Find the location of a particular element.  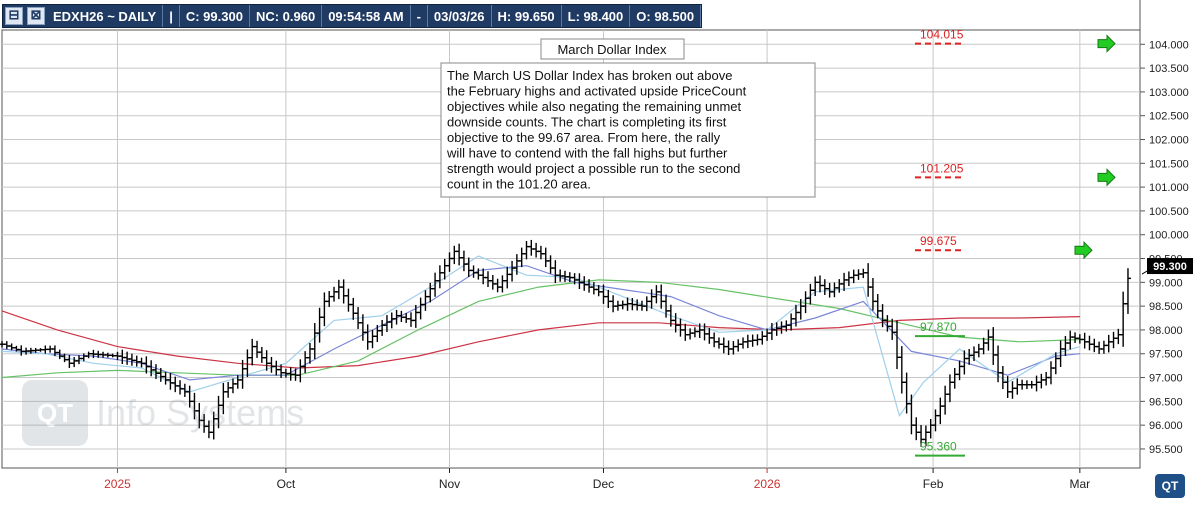

qt-logo-icon: QT is located at coordinates (1170, 486).